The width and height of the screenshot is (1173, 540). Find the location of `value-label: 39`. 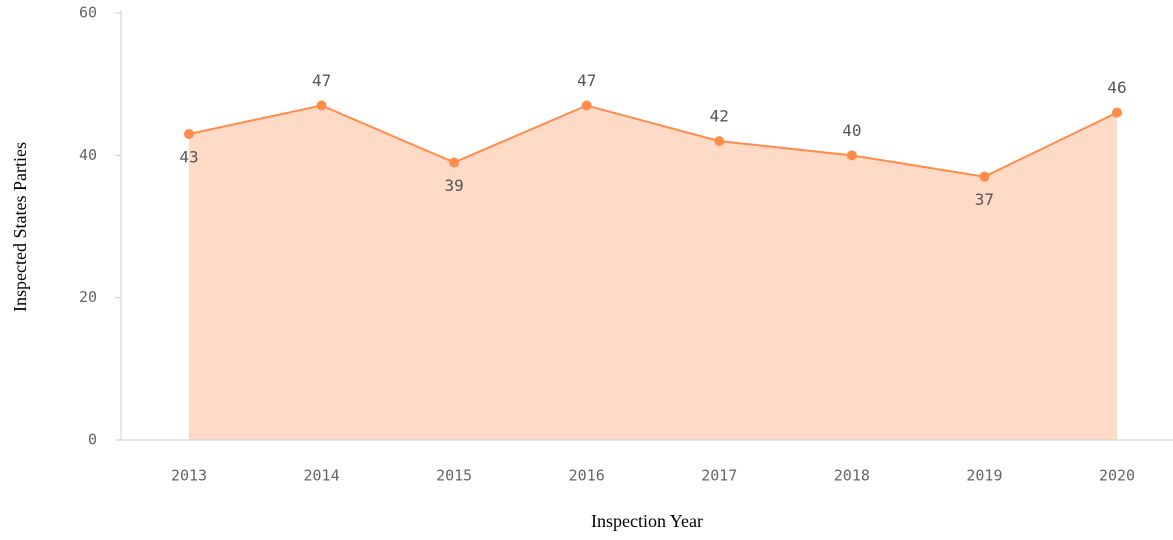

value-label: 39 is located at coordinates (454, 185).